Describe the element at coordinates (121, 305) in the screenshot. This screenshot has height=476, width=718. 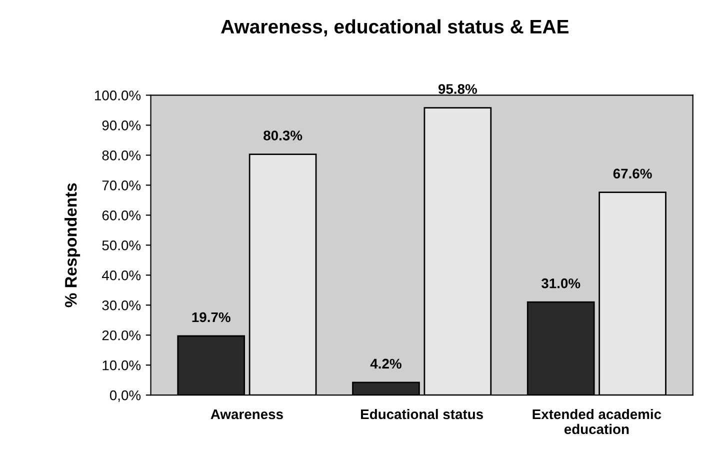
I see `y-tick-label: 30.0%` at that location.